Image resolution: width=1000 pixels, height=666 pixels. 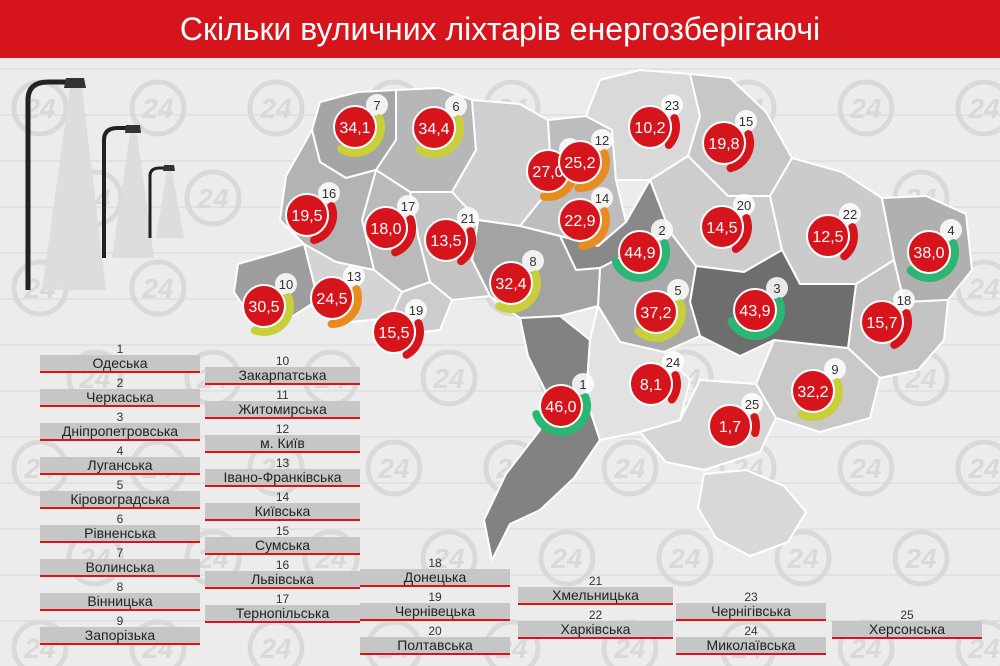 What do you see at coordinates (595, 581) in the screenshot?
I see `legend-rank: 21` at bounding box center [595, 581].